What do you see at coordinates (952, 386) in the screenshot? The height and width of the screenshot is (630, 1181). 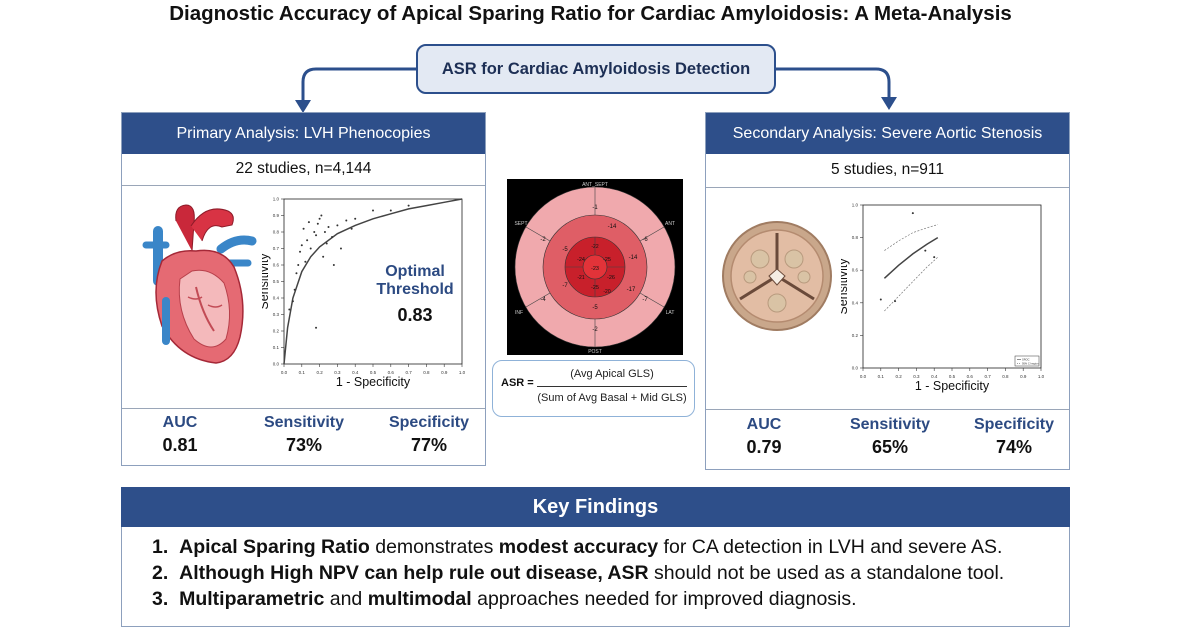 I see `x-axis-label: 1 - Specificity` at bounding box center [952, 386].